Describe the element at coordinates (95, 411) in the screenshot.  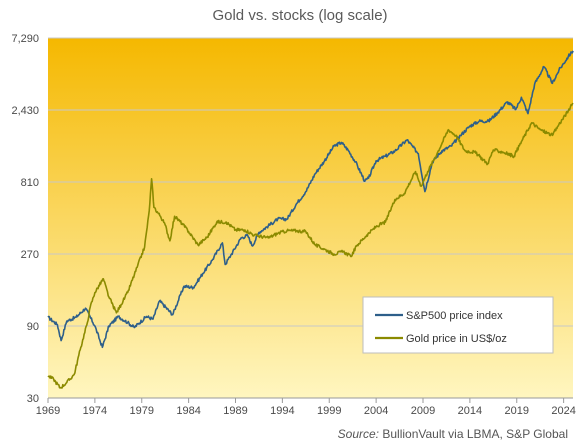
I see `x-tick-label: 1974` at that location.